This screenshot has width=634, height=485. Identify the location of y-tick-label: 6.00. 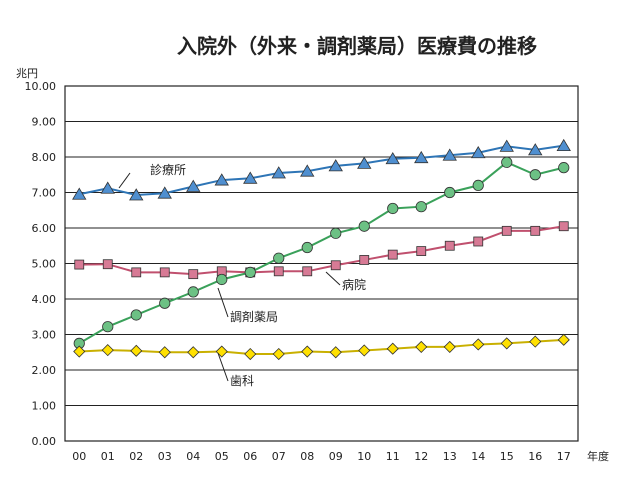
(44, 228).